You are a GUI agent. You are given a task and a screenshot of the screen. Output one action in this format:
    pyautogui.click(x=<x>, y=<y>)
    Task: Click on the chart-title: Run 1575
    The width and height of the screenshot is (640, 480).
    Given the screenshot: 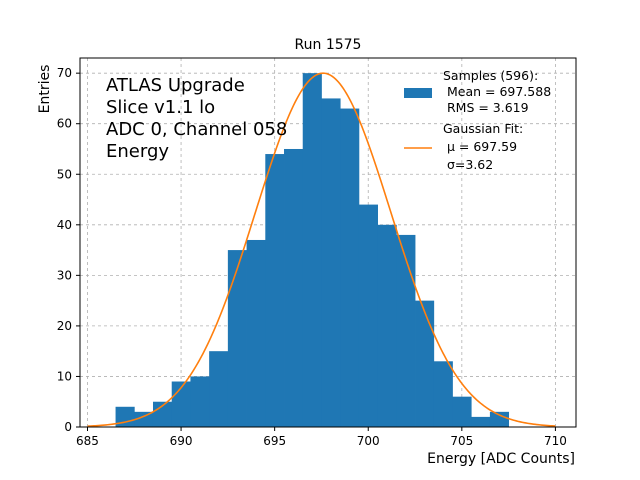 What is the action you would take?
    pyautogui.click(x=328, y=45)
    